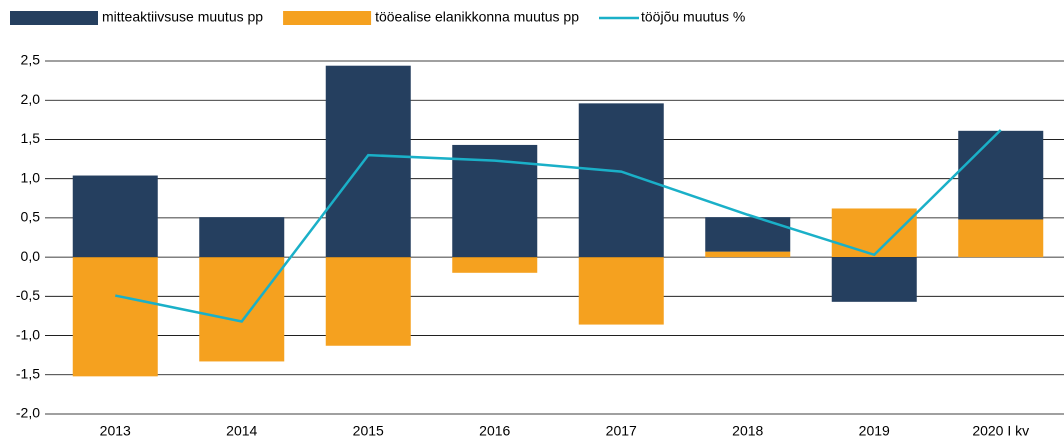 The height and width of the screenshot is (441, 1064). I want to click on y-tick-label: -1,5, so click(28, 373).